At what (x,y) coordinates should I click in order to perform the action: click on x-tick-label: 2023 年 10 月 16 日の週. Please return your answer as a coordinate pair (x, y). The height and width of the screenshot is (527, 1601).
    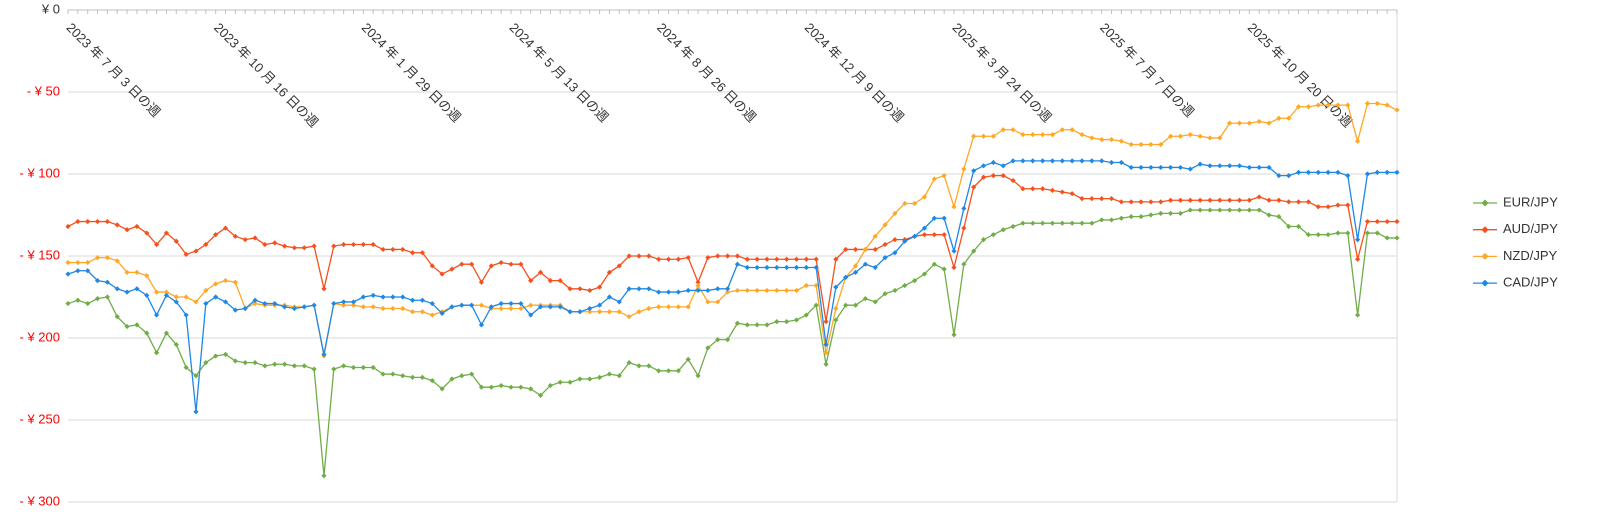
    Looking at the image, I should click on (266, 75).